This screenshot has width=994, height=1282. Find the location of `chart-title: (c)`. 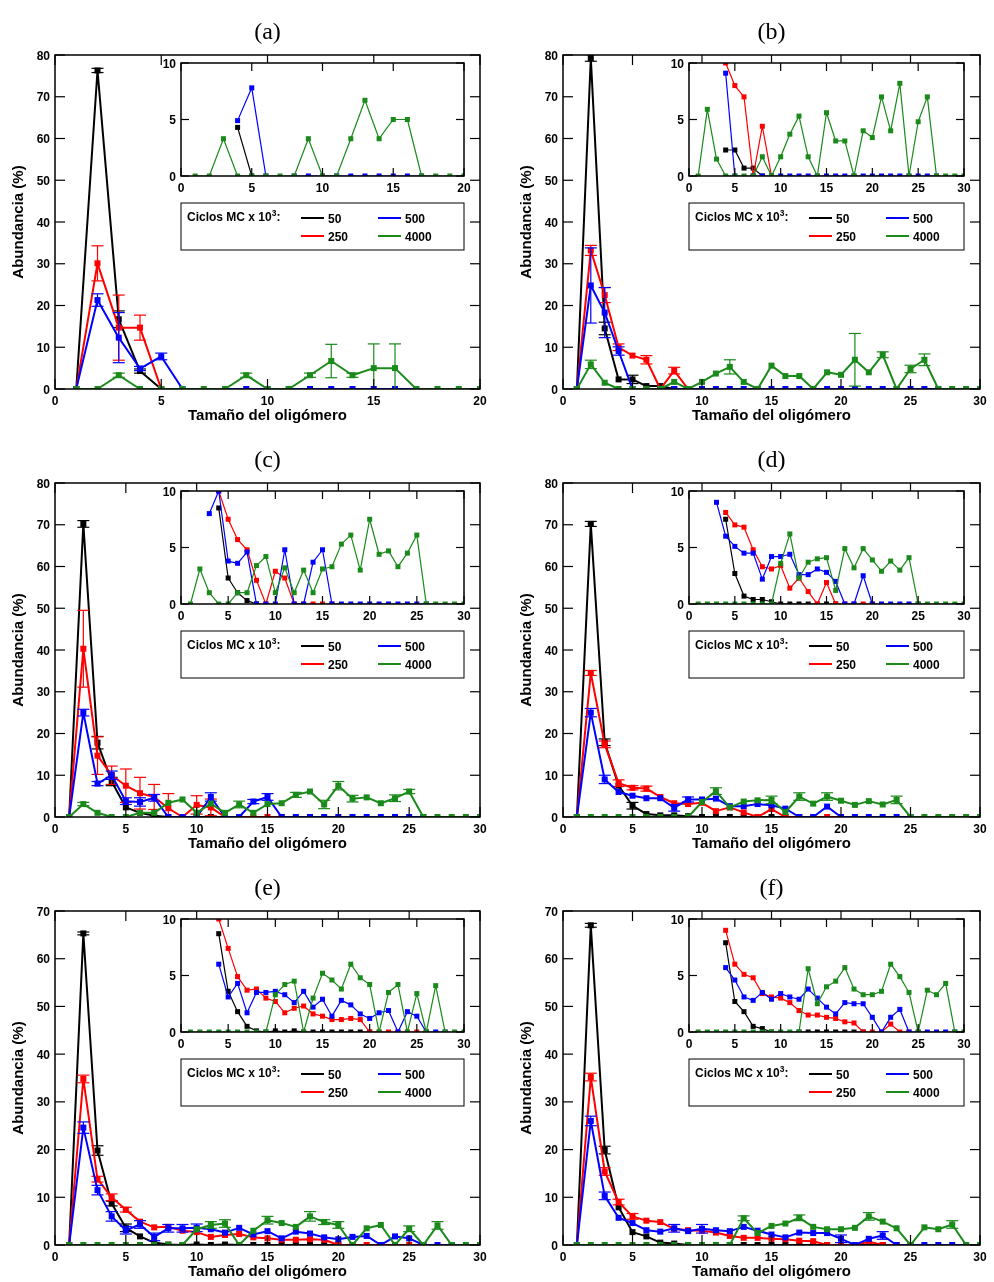

chart-title: (c) is located at coordinates (267, 459).